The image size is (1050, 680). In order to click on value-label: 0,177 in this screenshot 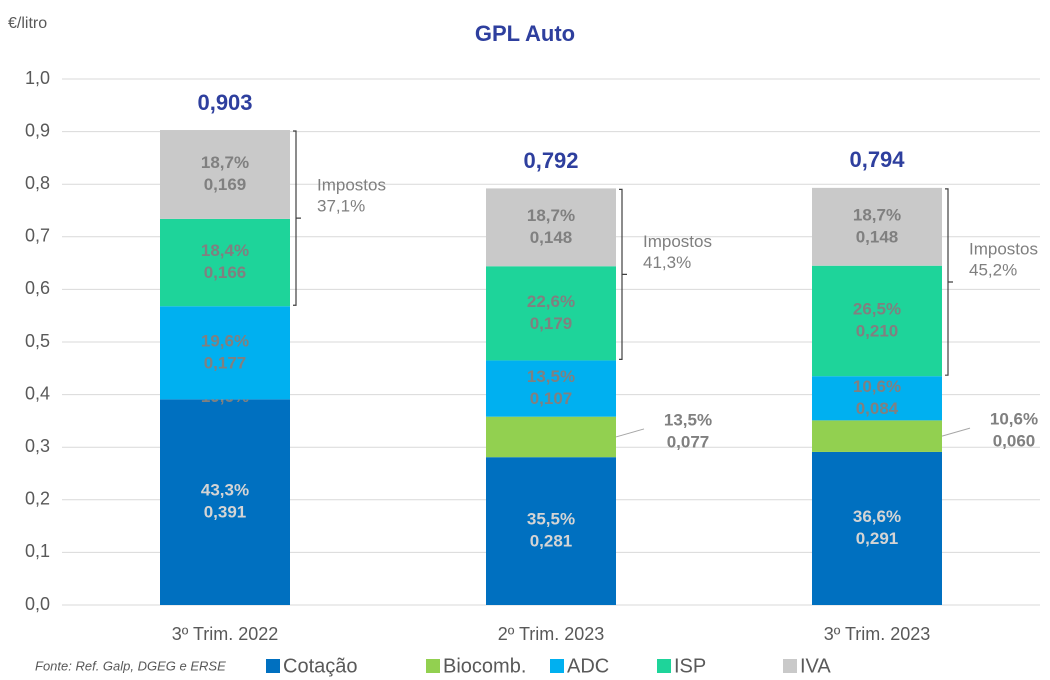, I will do `click(225, 362)`.